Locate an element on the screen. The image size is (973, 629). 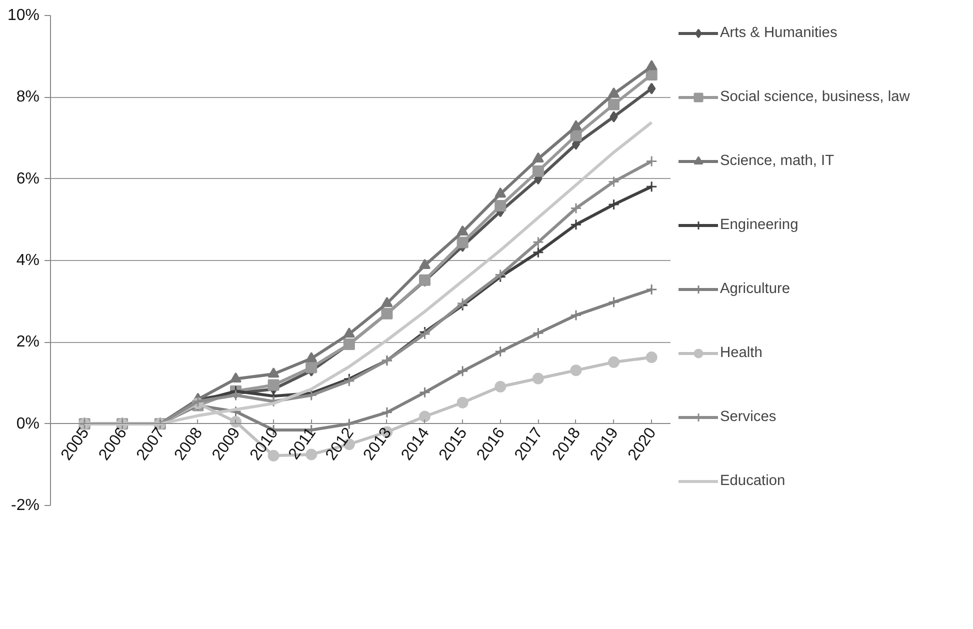
y-tick-label: 0% is located at coordinates (28, 423).